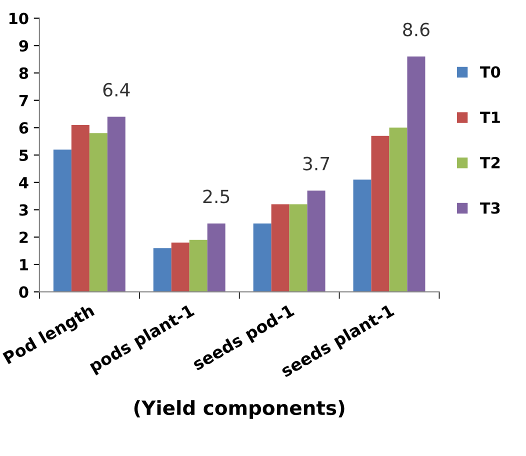 This screenshot has width=526, height=456. Describe the element at coordinates (24, 264) in the screenshot. I see `y-tick-label: 1` at that location.